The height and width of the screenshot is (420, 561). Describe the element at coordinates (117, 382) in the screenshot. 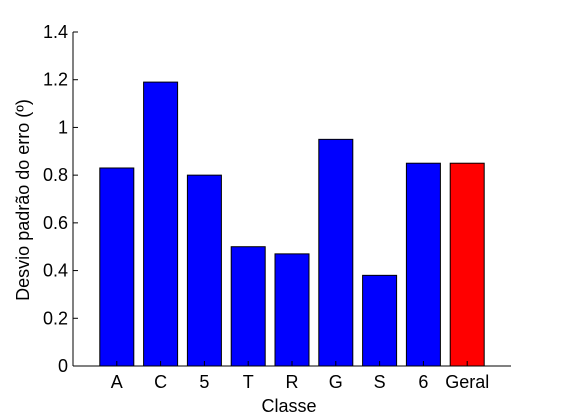

I see `x-tick-label: A` at that location.